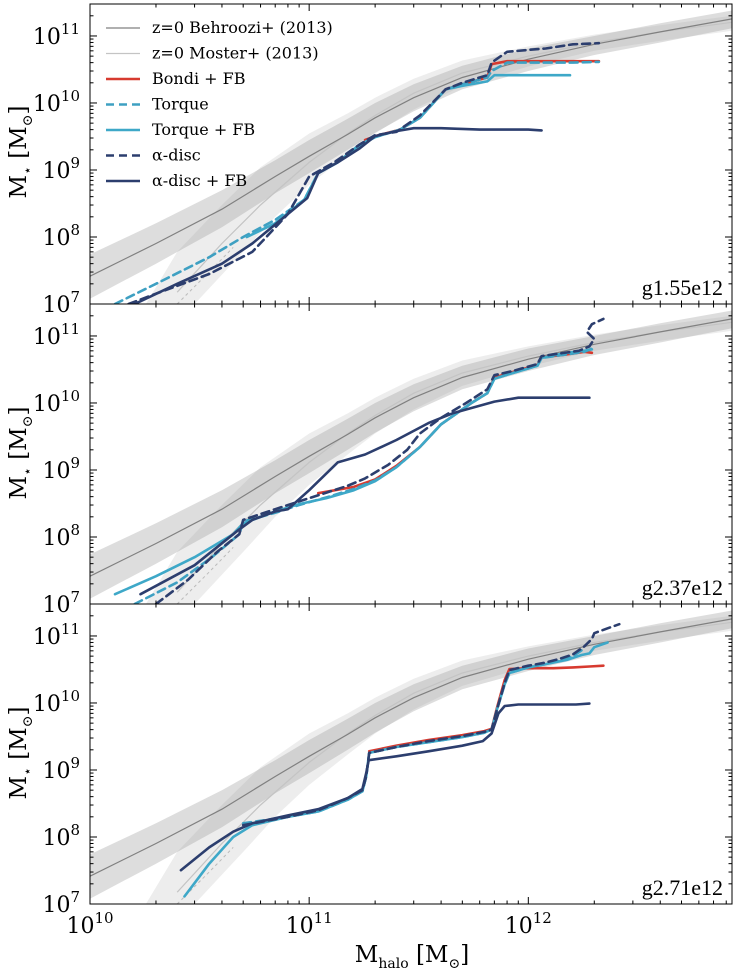 This screenshot has width=736, height=972. I want to click on legend-label-alpha-fb: α-disc + FB, so click(199, 180).